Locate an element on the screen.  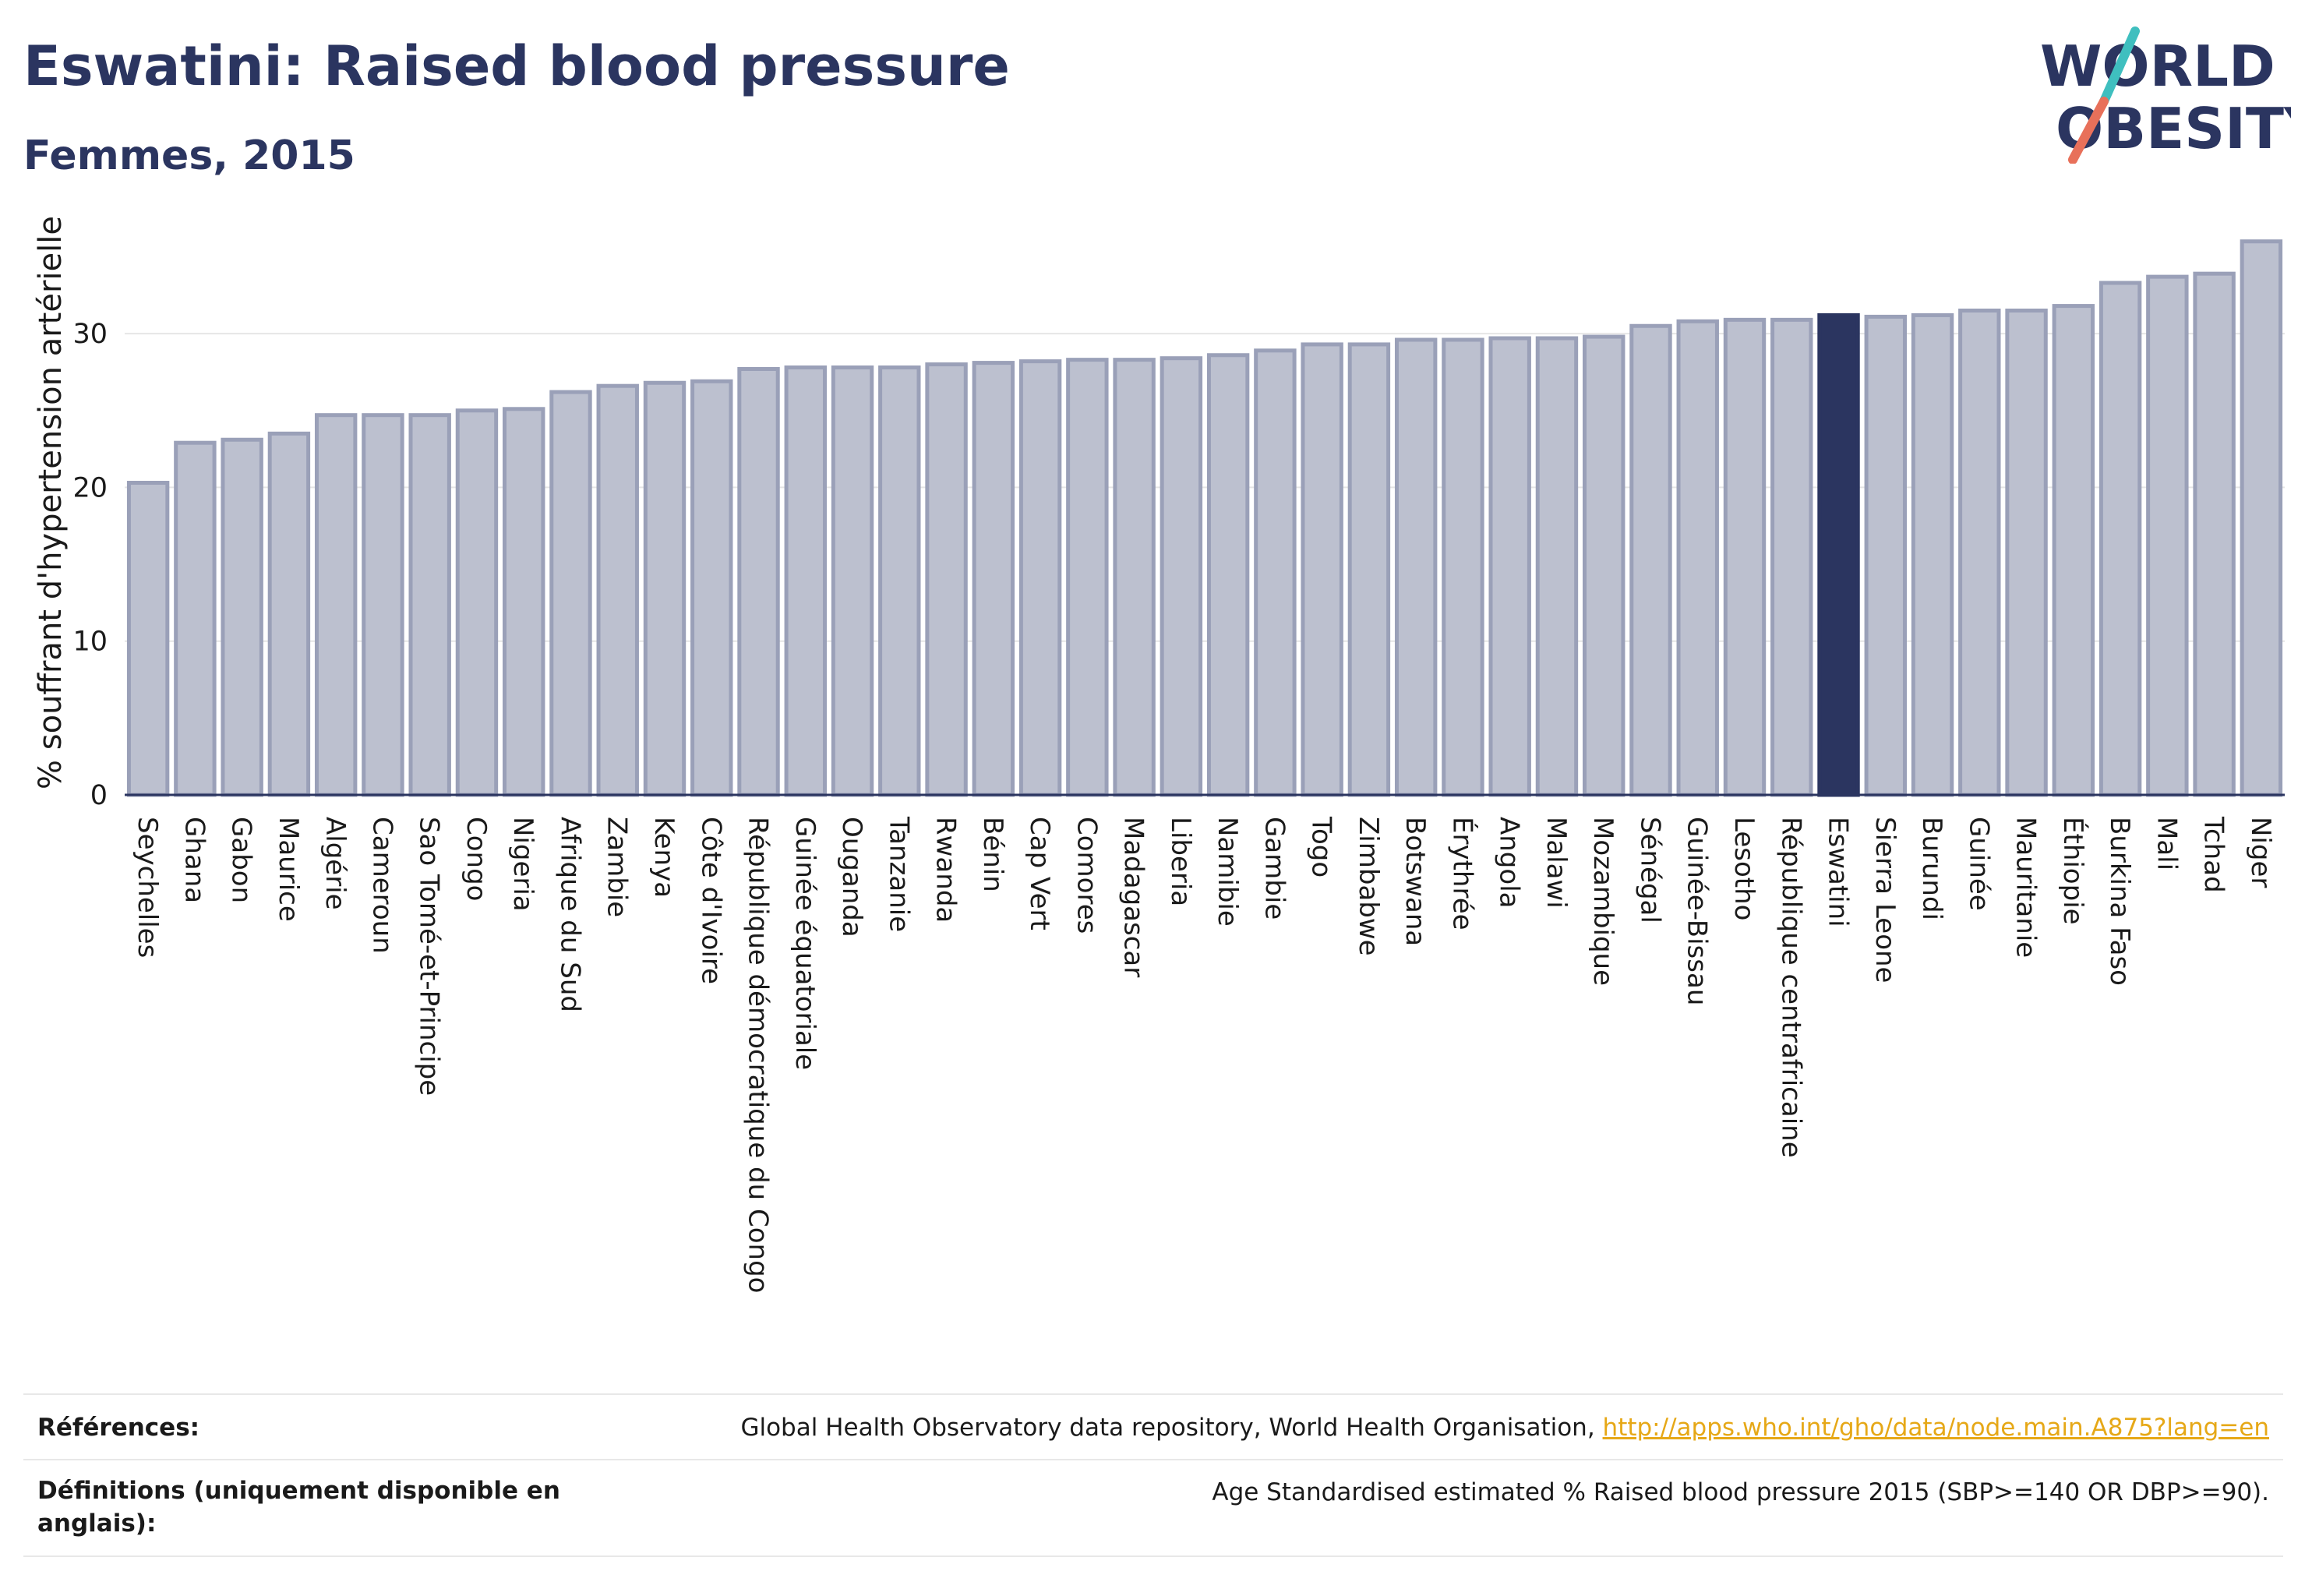
x-tick-label: Malawi is located at coordinates (1556, 863).